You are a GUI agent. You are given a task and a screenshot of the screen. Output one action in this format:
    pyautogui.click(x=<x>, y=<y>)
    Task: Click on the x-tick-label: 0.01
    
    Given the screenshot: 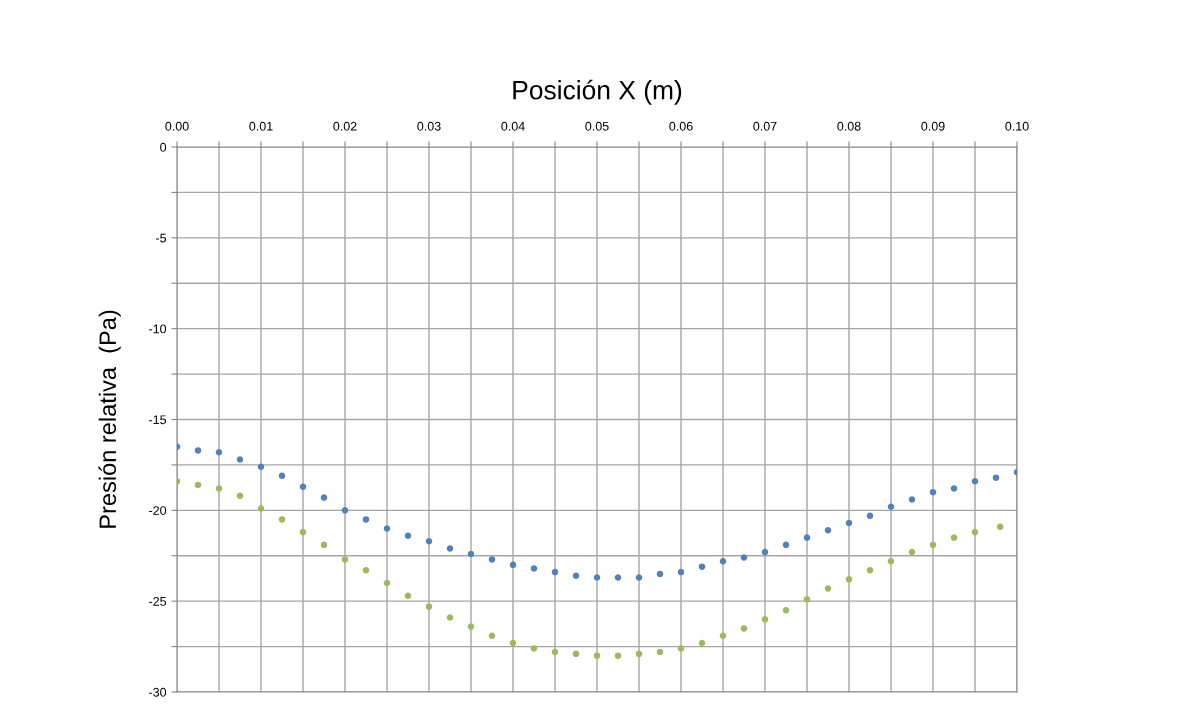 What is the action you would take?
    pyautogui.click(x=261, y=126)
    